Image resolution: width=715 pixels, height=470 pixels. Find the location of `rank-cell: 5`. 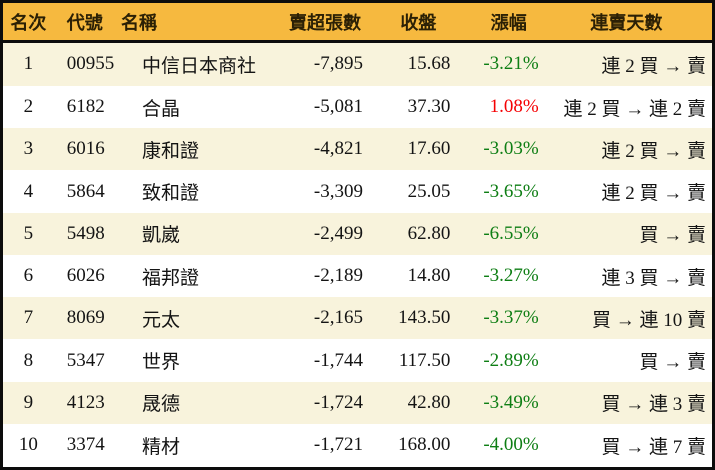

rank-cell: 5 is located at coordinates (28, 233).